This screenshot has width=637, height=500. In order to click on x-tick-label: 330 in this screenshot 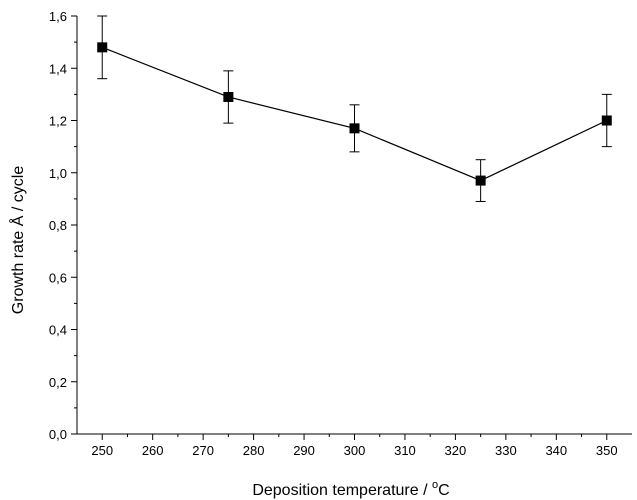, I will do `click(506, 450)`.